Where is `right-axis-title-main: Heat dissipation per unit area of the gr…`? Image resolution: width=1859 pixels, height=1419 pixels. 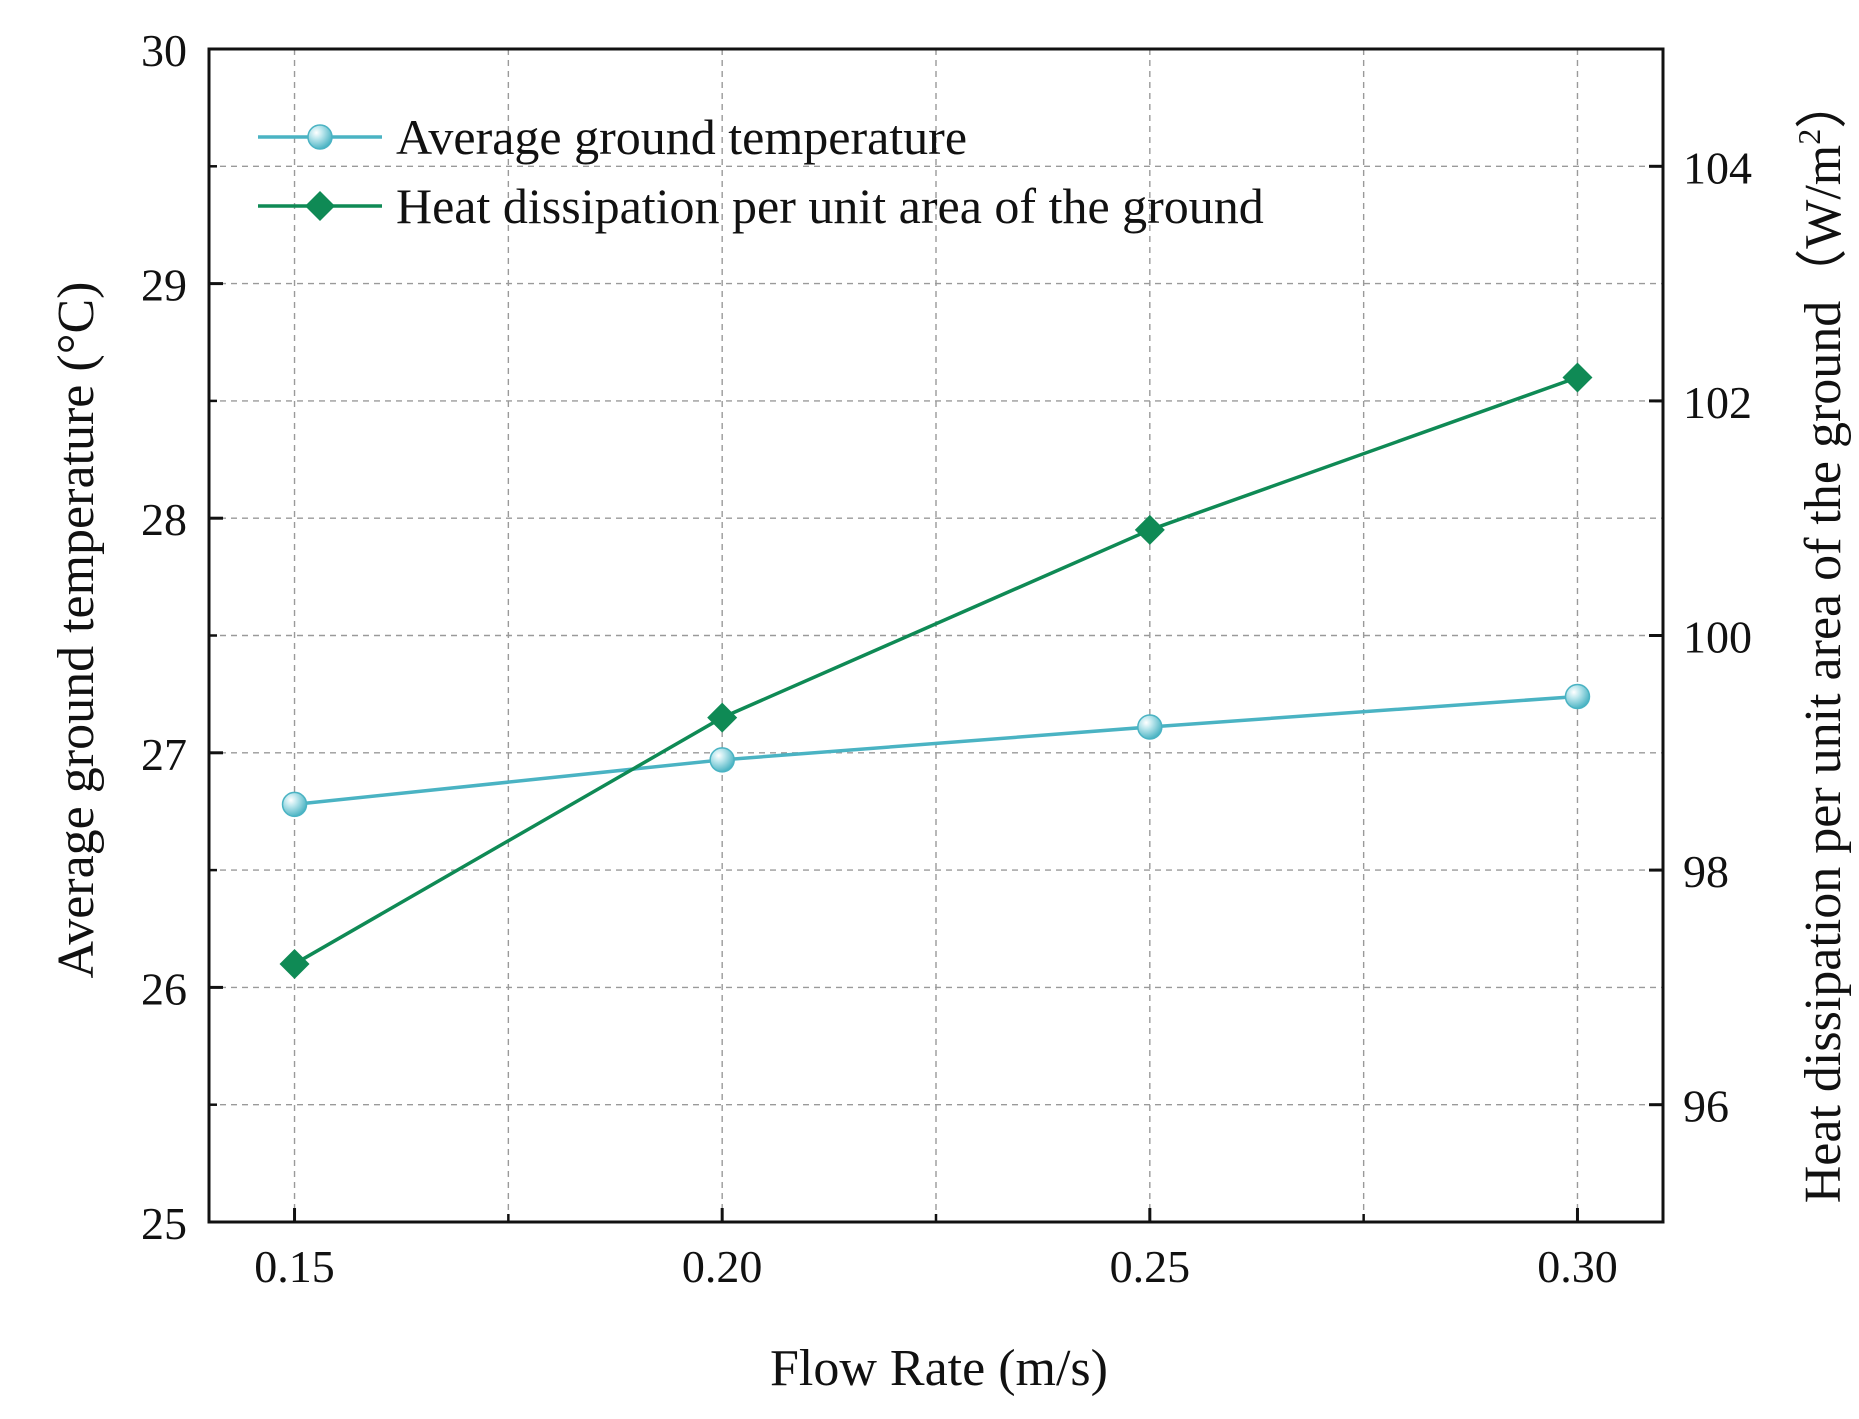
right-axis-title-main: Heat dissipation per unit area of the gr… is located at coordinates (1823, 674).